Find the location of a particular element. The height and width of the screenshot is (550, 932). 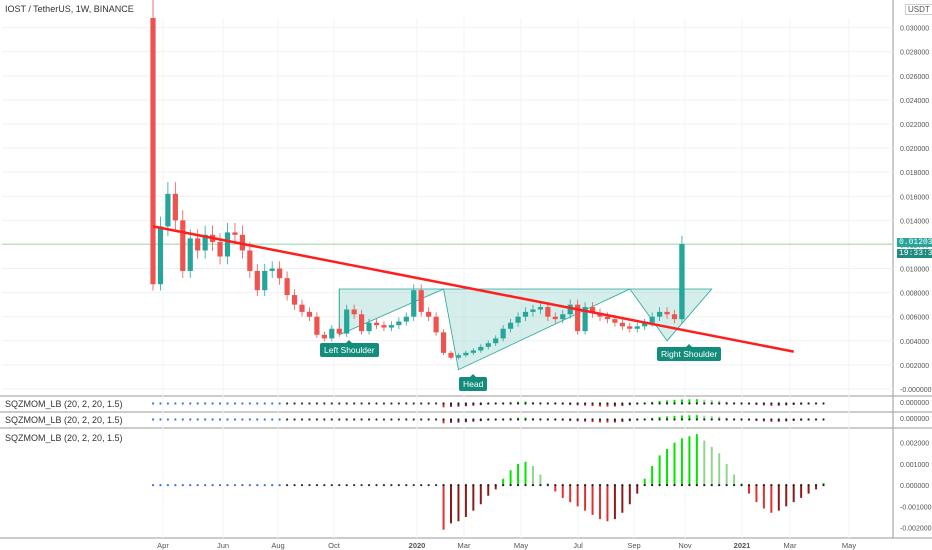

price-tick-label: -0.000000 is located at coordinates (916, 390).